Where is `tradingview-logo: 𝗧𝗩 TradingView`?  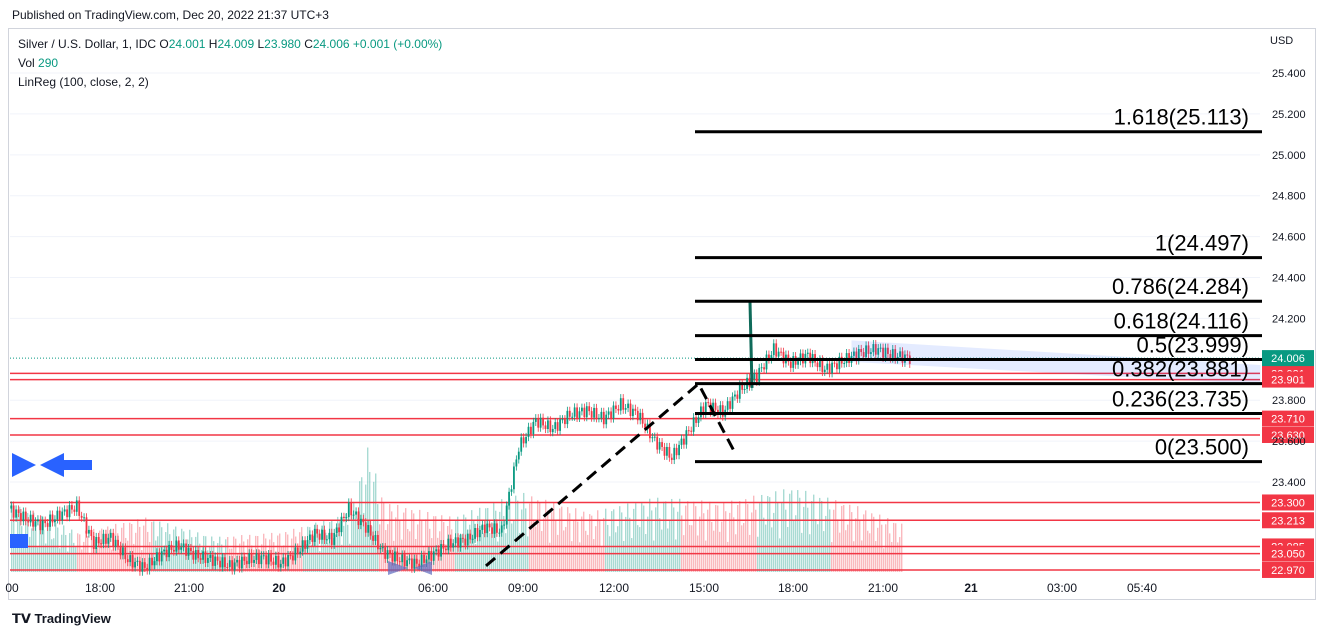
tradingview-logo: 𝗧𝗩 TradingView is located at coordinates (61, 619).